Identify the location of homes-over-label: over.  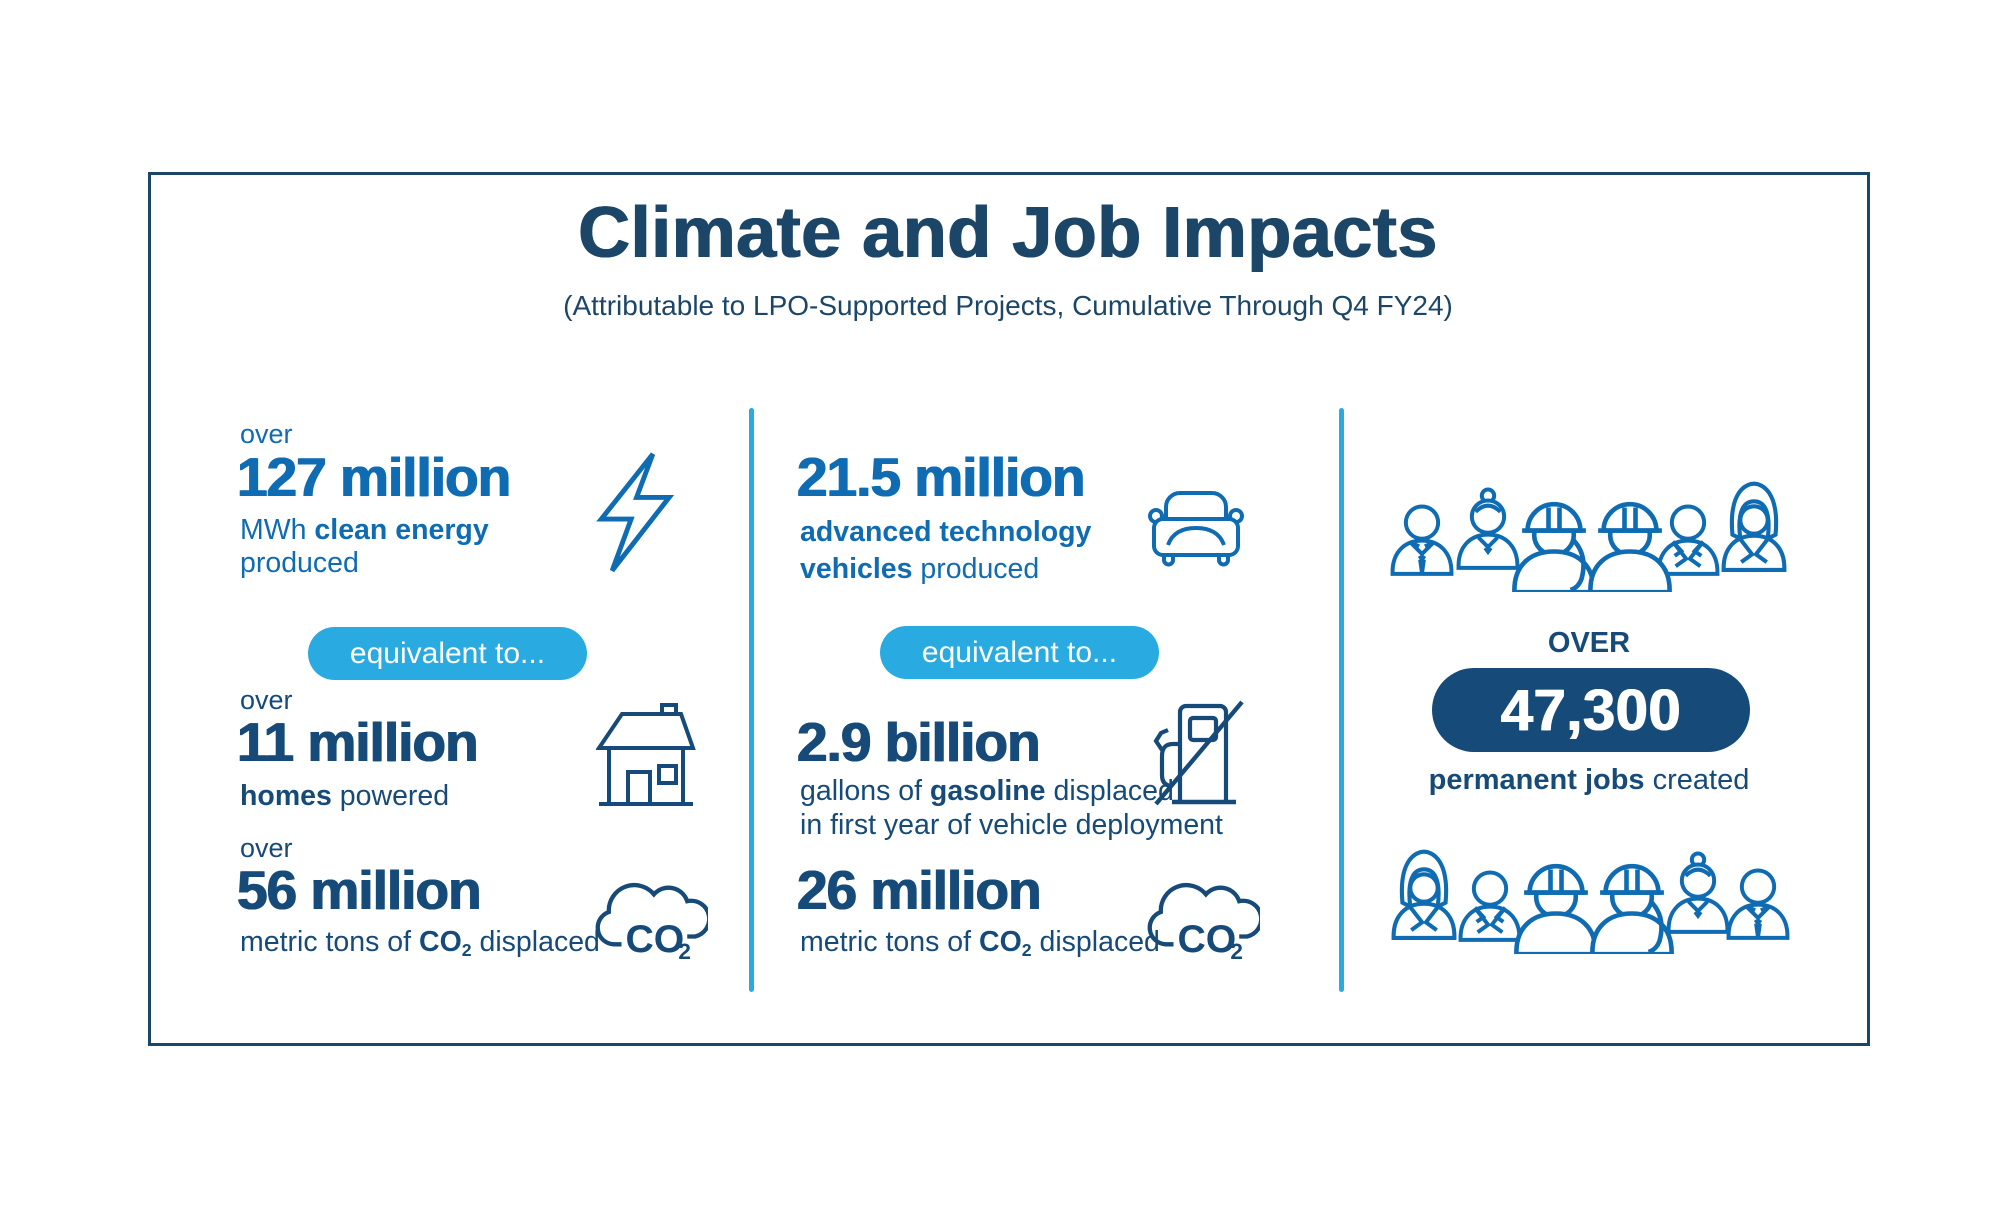
(266, 700).